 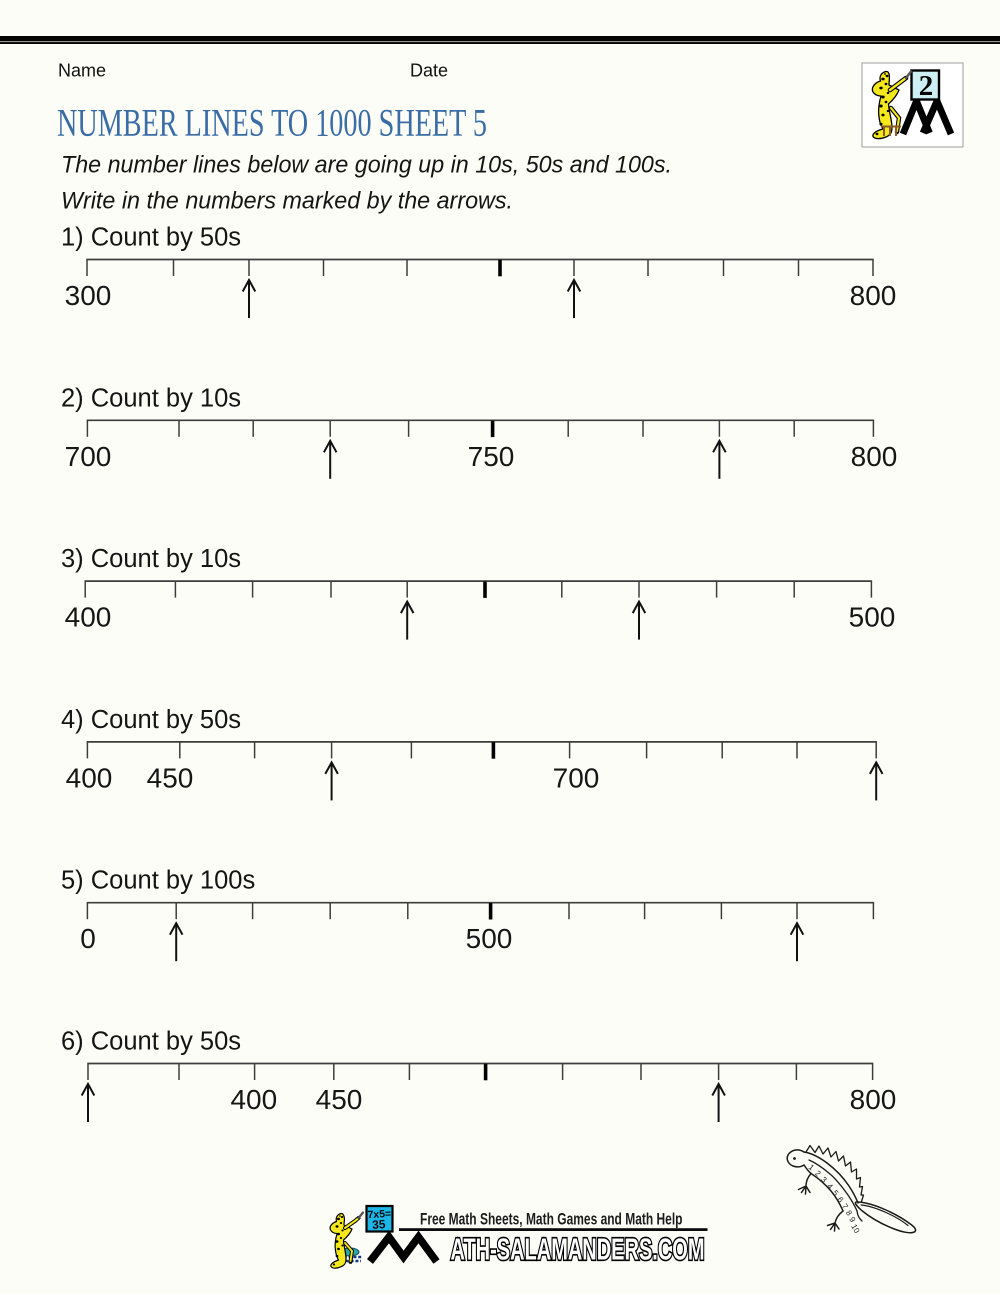 What do you see at coordinates (491, 456) in the screenshot?
I see `svg-text: 750` at bounding box center [491, 456].